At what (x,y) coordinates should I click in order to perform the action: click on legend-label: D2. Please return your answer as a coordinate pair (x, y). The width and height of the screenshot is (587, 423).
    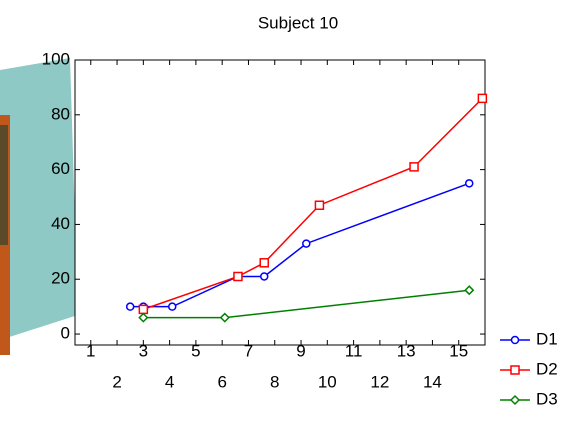
    Looking at the image, I should click on (547, 368).